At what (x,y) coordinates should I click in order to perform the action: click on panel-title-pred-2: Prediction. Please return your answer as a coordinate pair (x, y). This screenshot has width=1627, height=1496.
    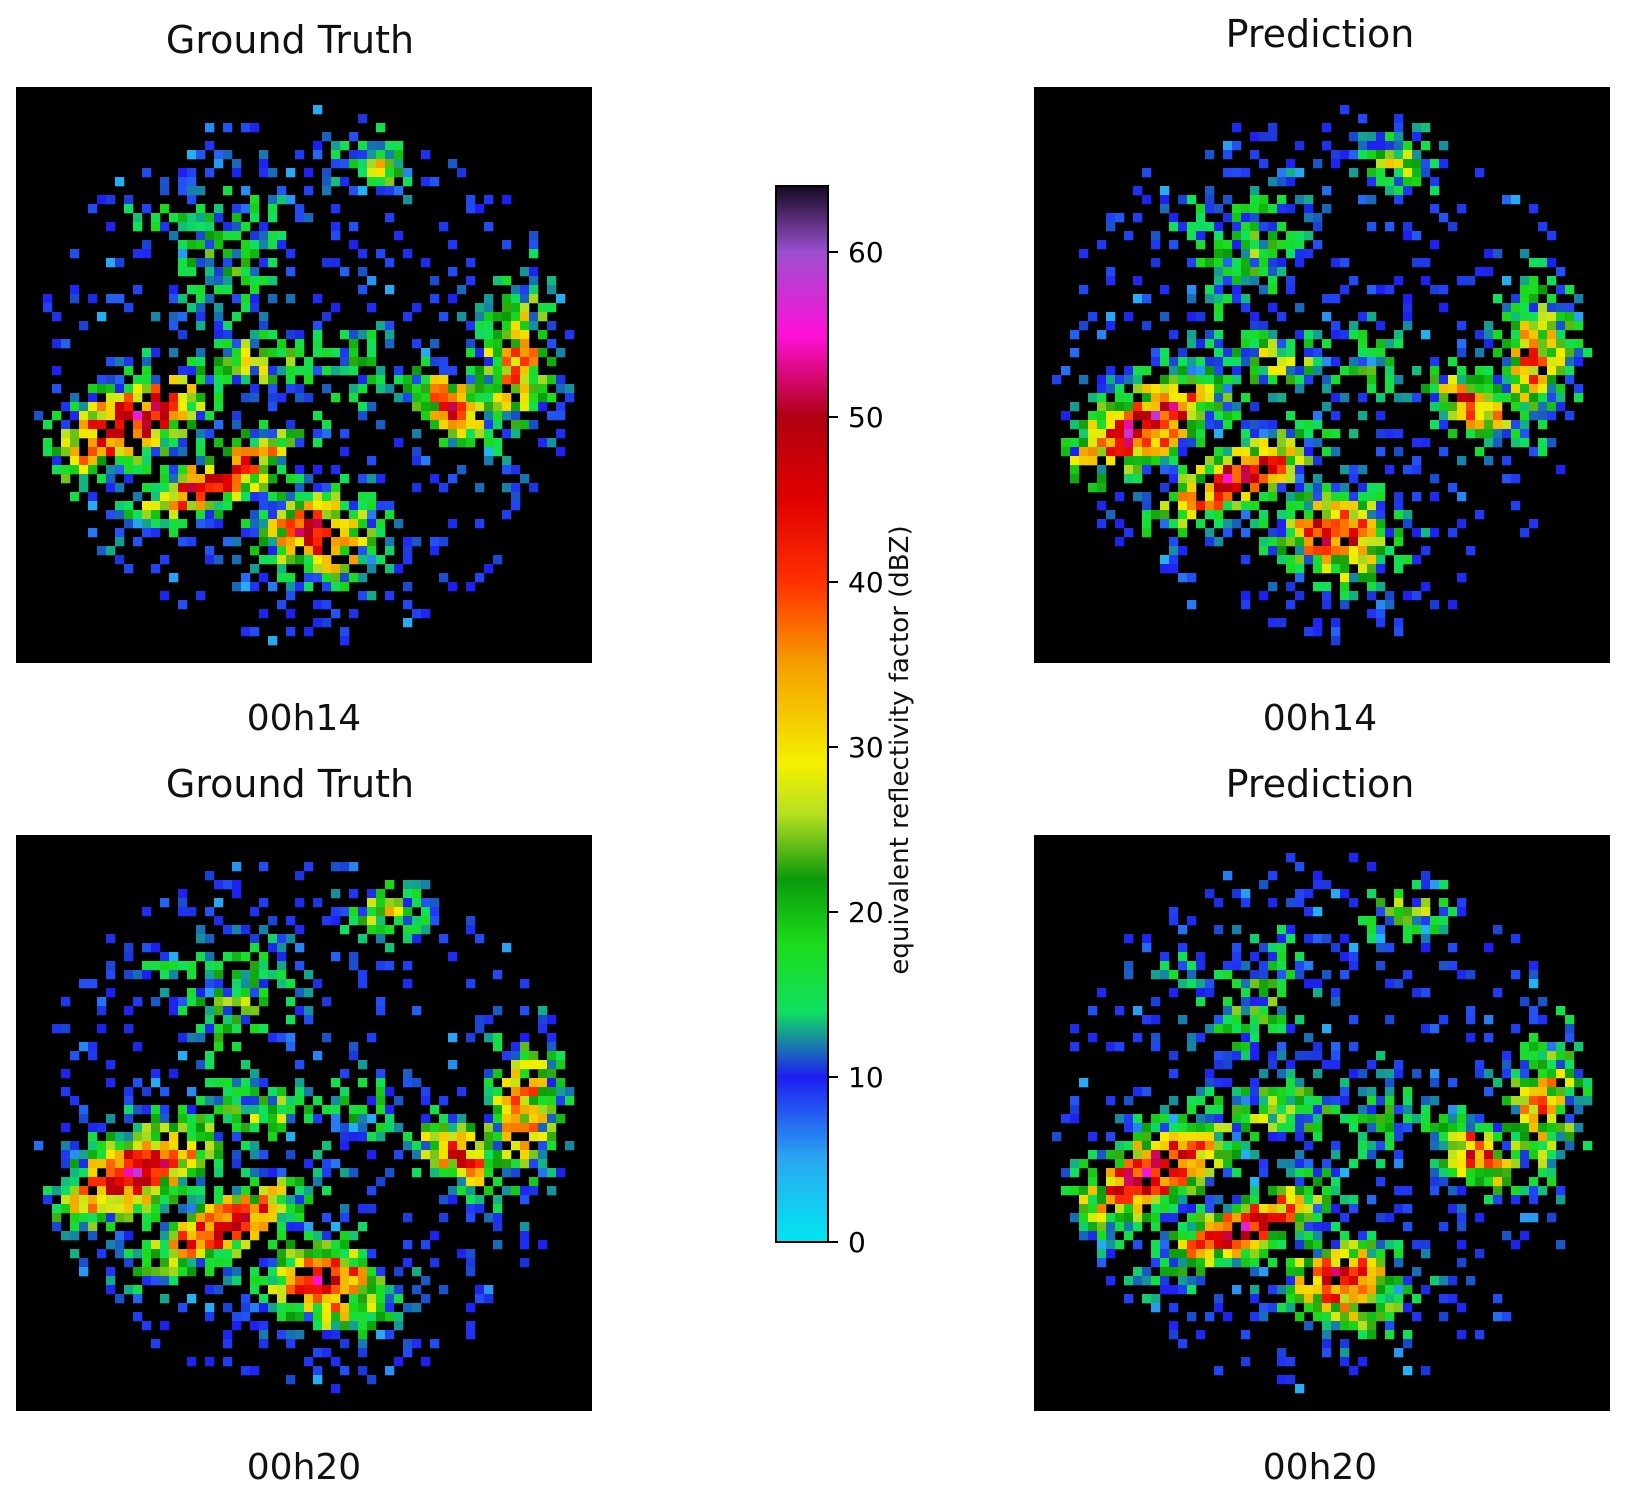
    Looking at the image, I should click on (1320, 784).